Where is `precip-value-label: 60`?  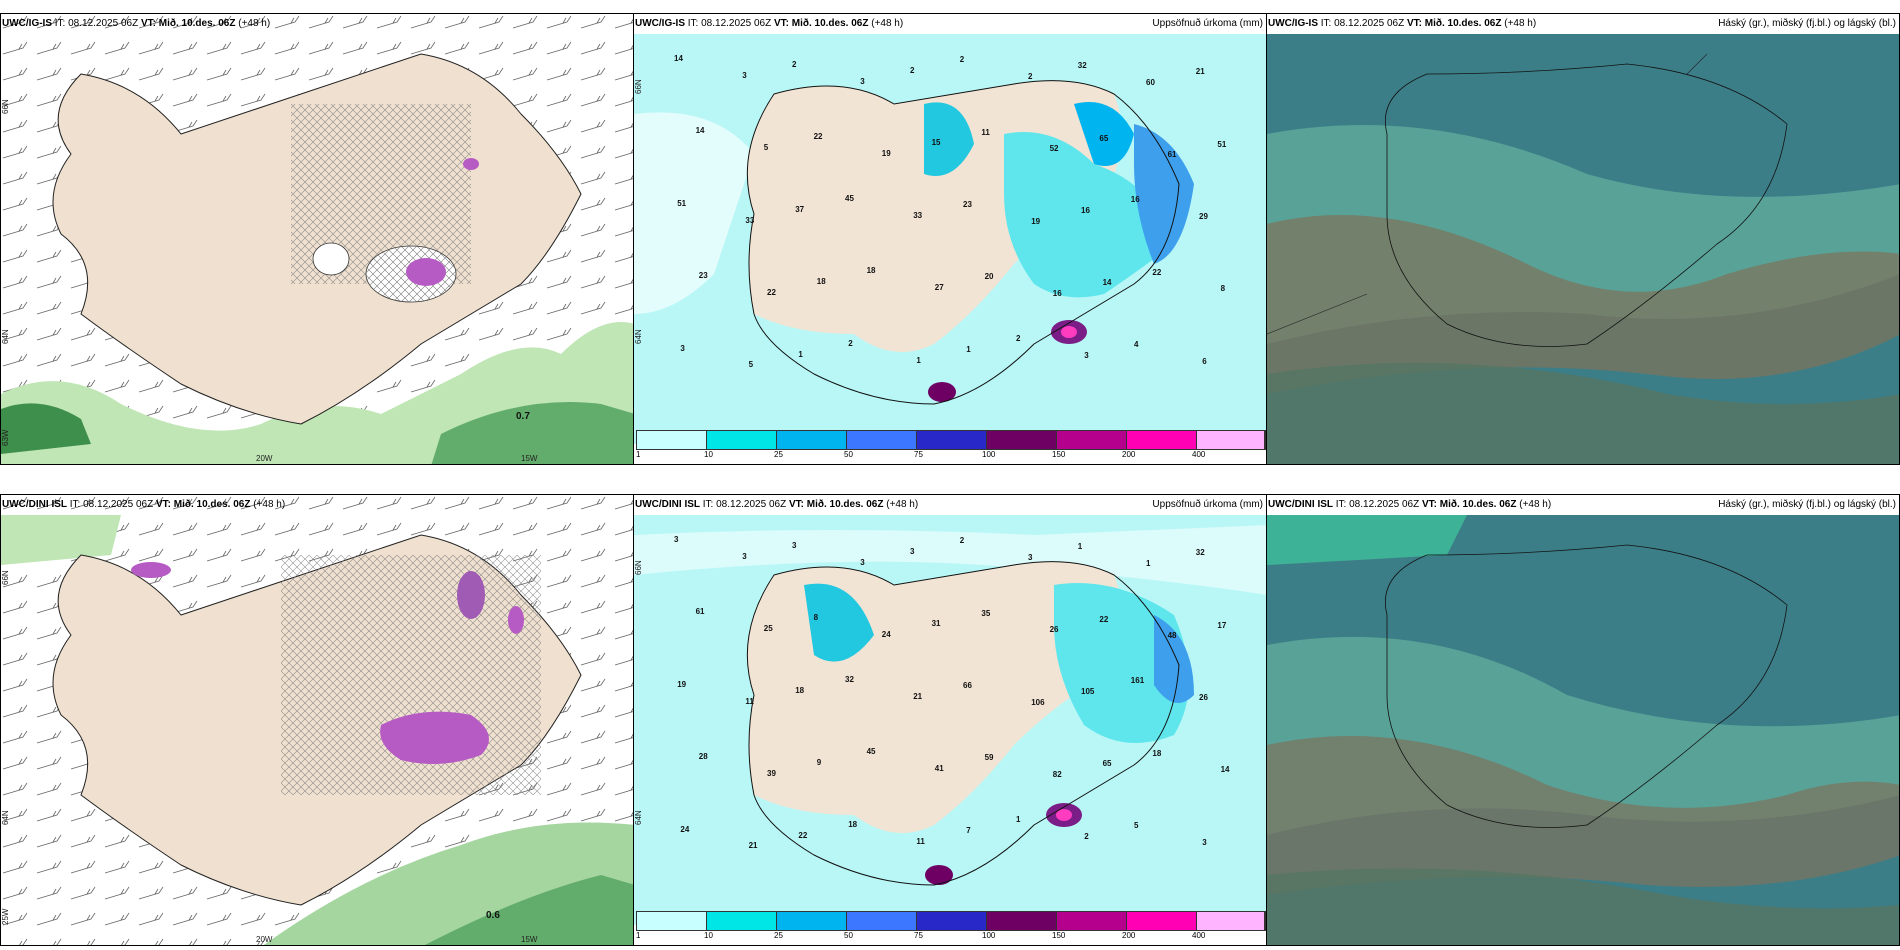 precip-value-label: 60 is located at coordinates (1150, 82).